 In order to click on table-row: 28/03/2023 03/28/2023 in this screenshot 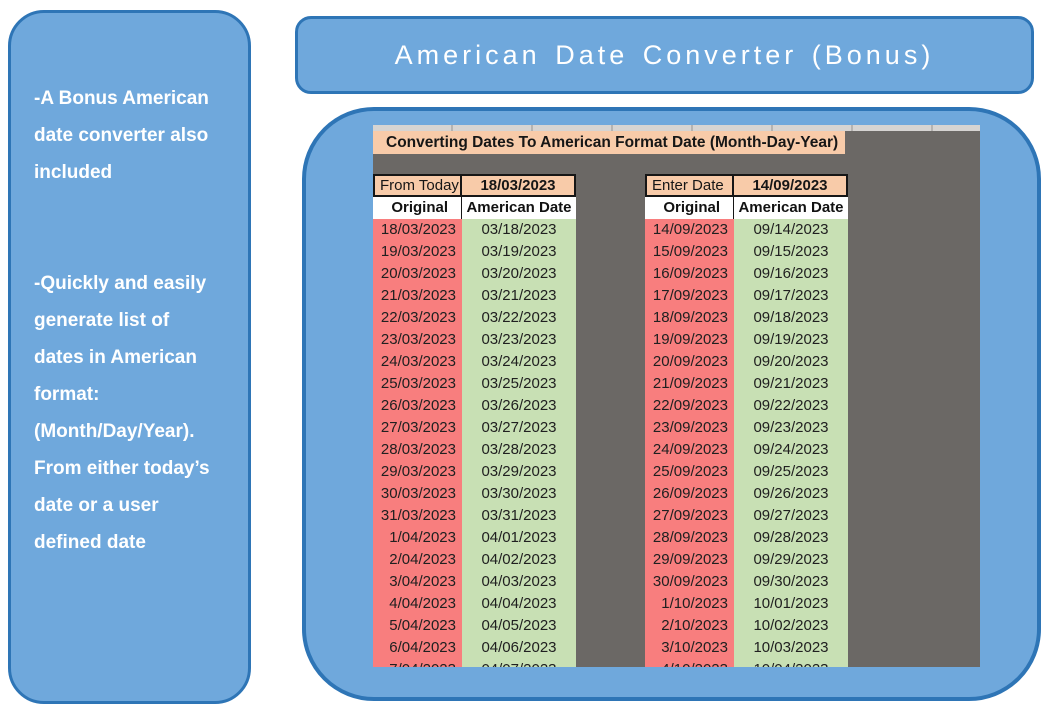, I will do `click(474, 450)`.